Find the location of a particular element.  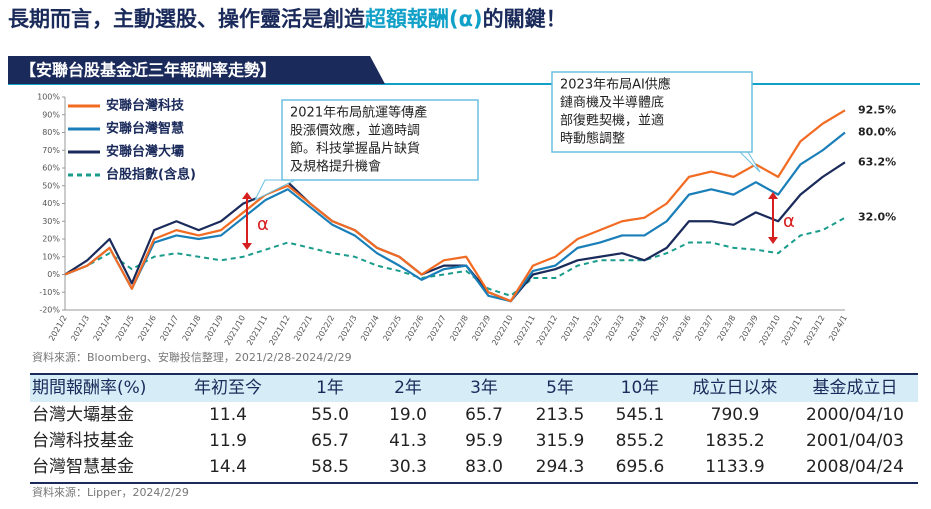

x-tick-label: 2022/10 is located at coordinates (502, 330).